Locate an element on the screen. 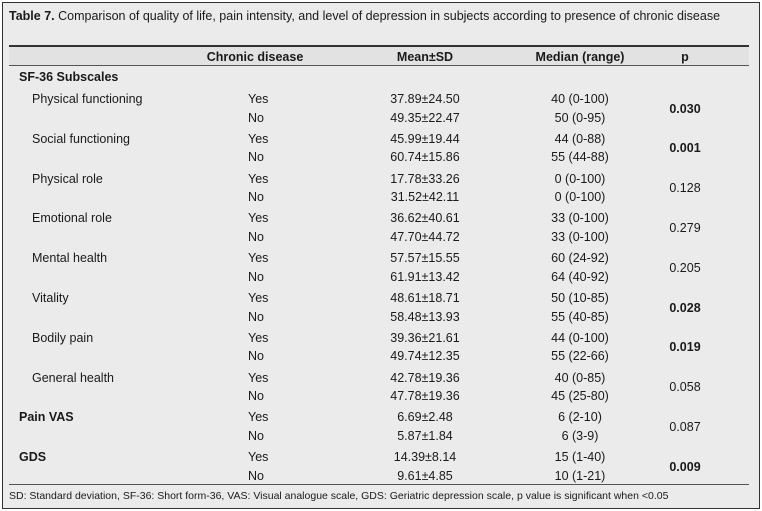  median-range-cell: 64 (40-92) is located at coordinates (580, 276).